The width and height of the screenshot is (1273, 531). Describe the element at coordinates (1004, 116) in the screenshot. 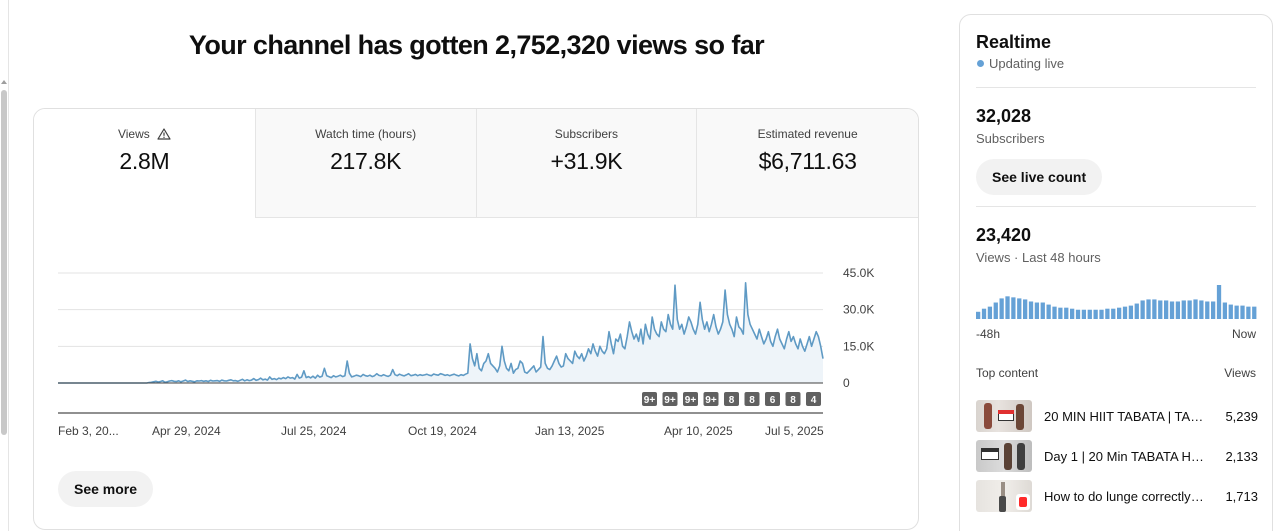

I see `realtime-subscribers-value: 32,028` at that location.